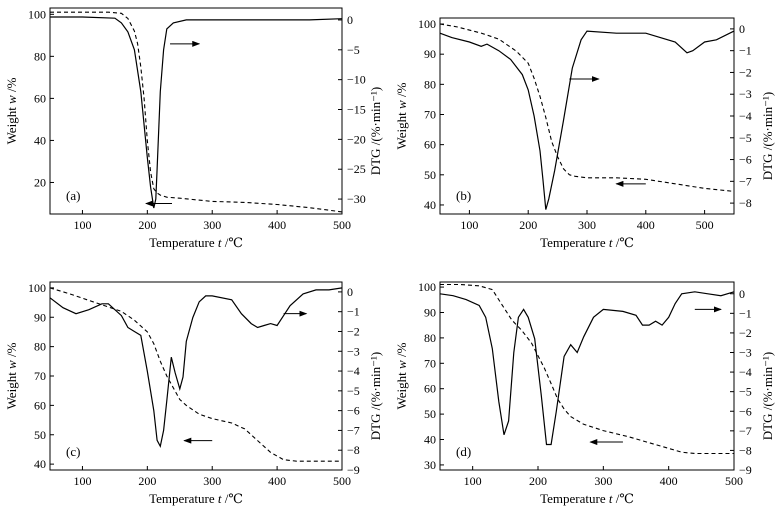  I want to click on y-left-tick-label: 20, so click(40, 182).